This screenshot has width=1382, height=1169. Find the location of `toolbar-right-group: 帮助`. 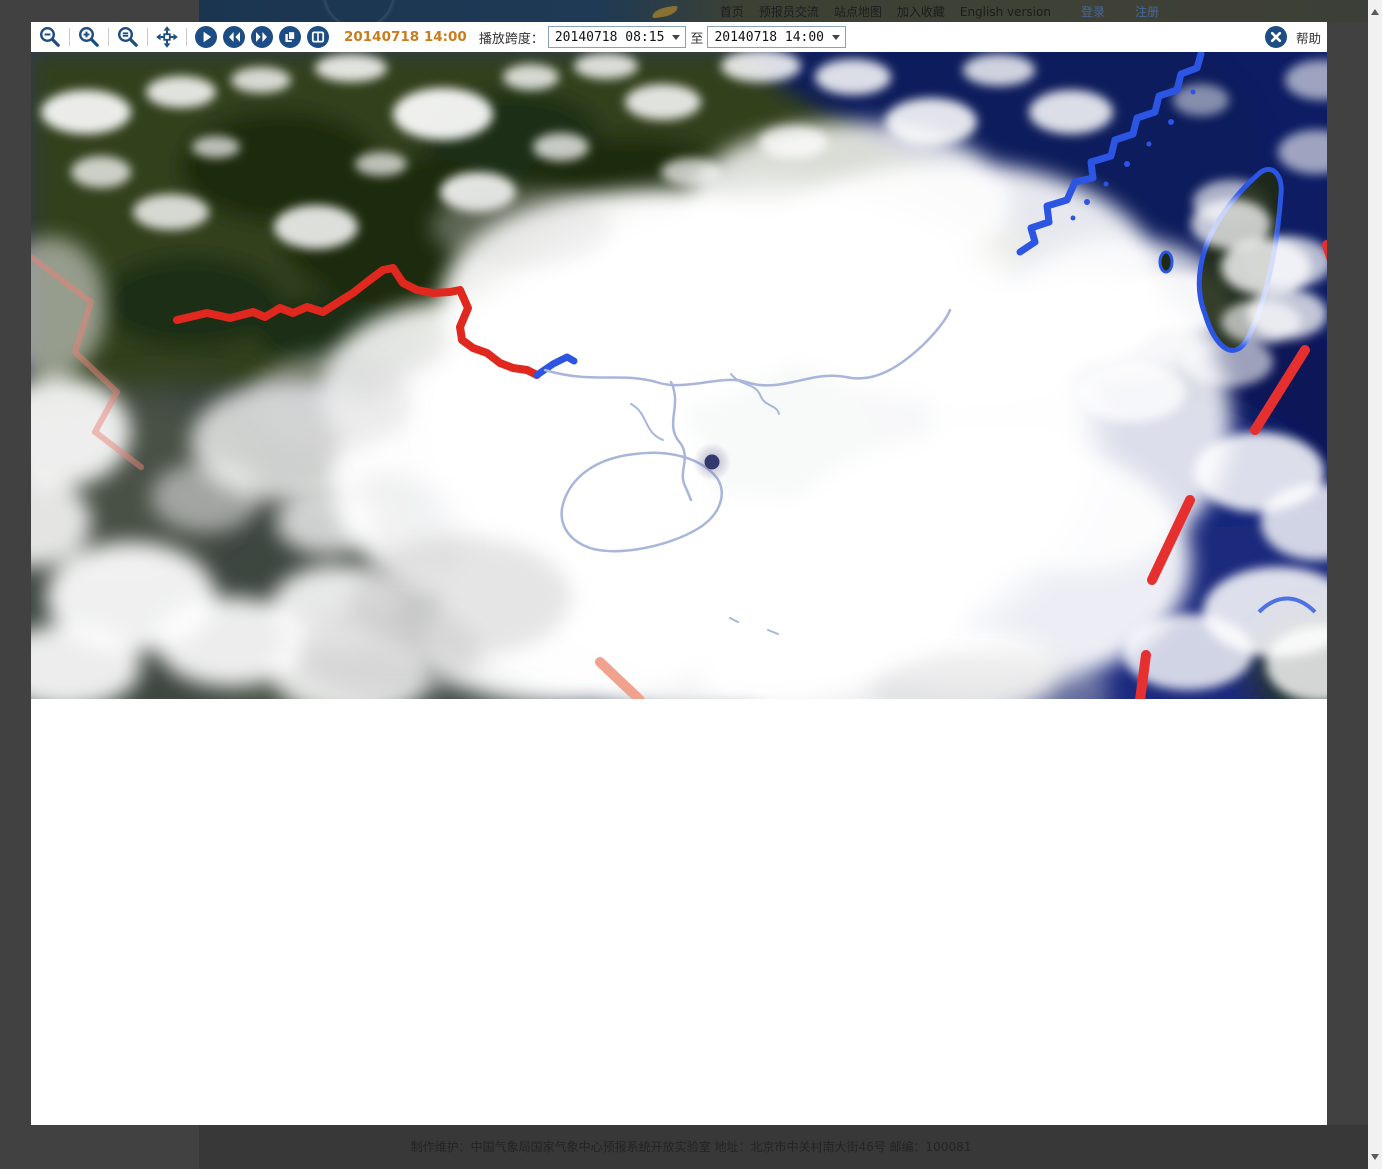

toolbar-right-group: 帮助 is located at coordinates (1294, 37).